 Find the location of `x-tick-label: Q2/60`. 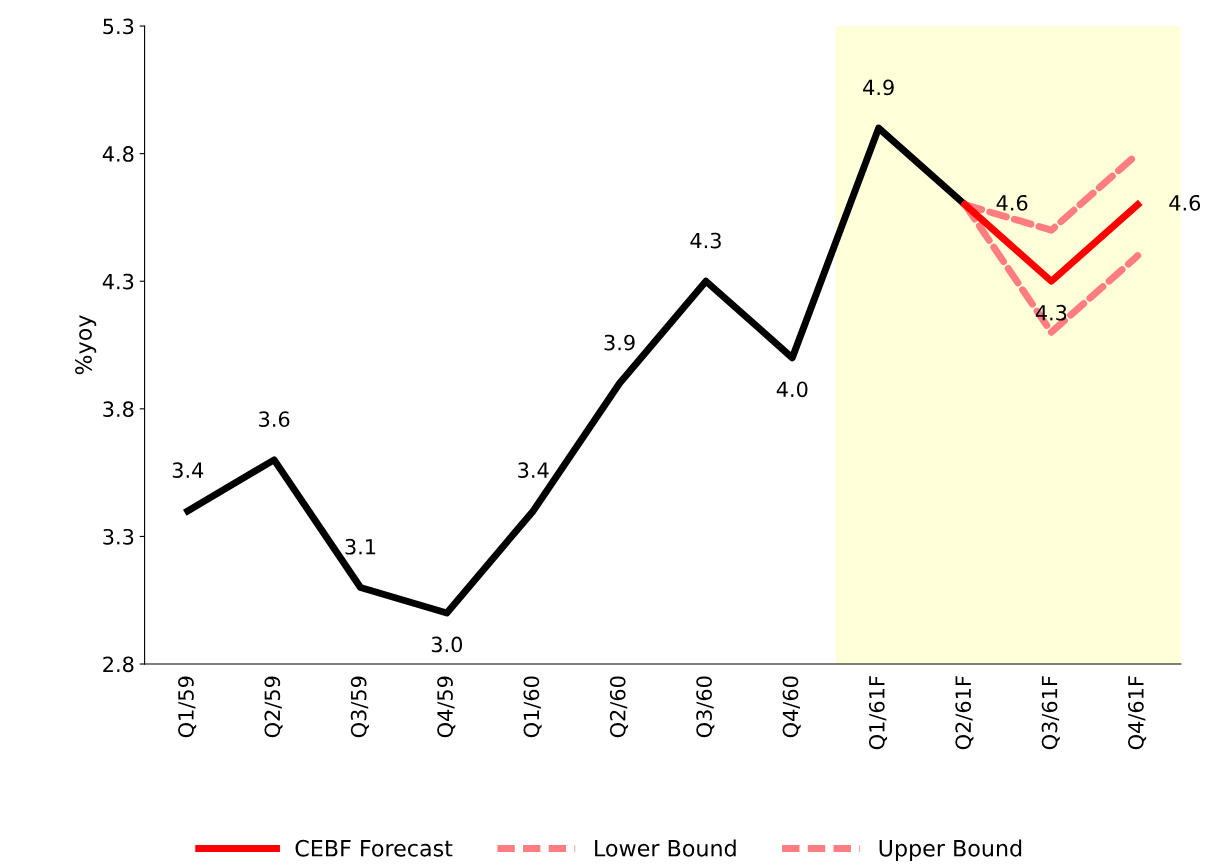

x-tick-label: Q2/60 is located at coordinates (619, 707).